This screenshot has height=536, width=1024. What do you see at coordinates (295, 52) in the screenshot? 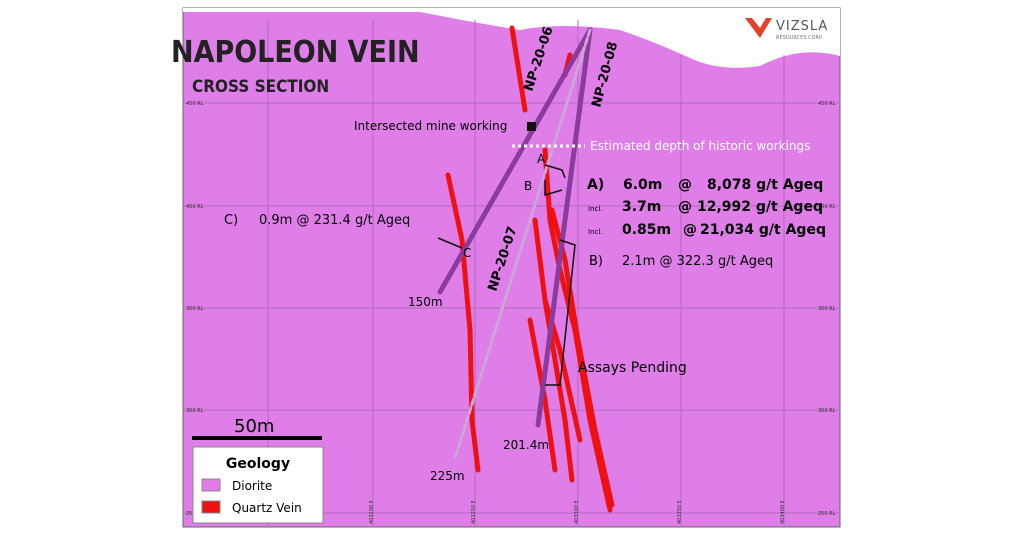
I see `title: NAPOLEON VEIN` at bounding box center [295, 52].